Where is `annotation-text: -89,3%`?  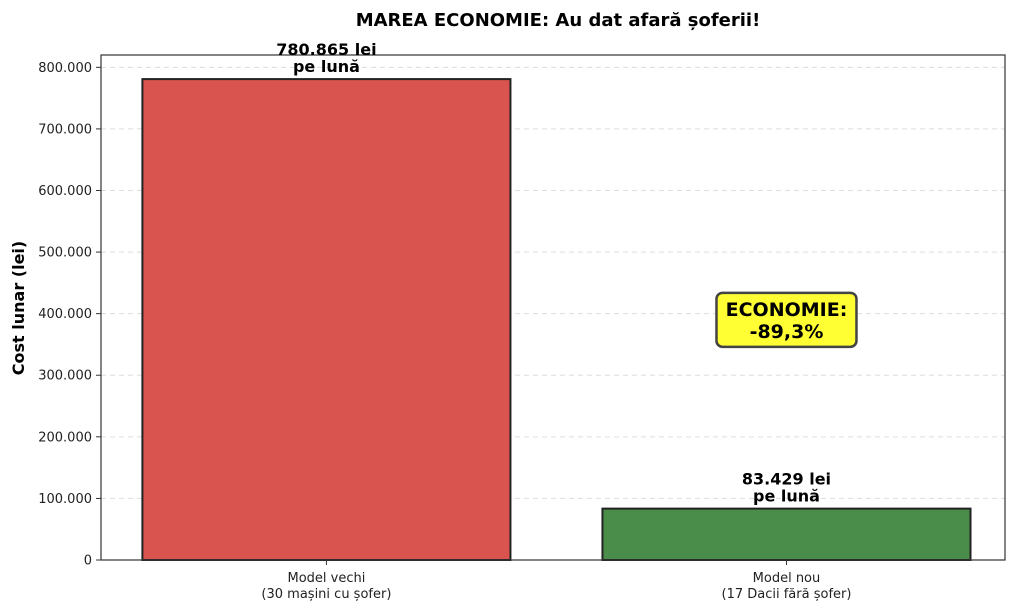
annotation-text: -89,3% is located at coordinates (787, 332).